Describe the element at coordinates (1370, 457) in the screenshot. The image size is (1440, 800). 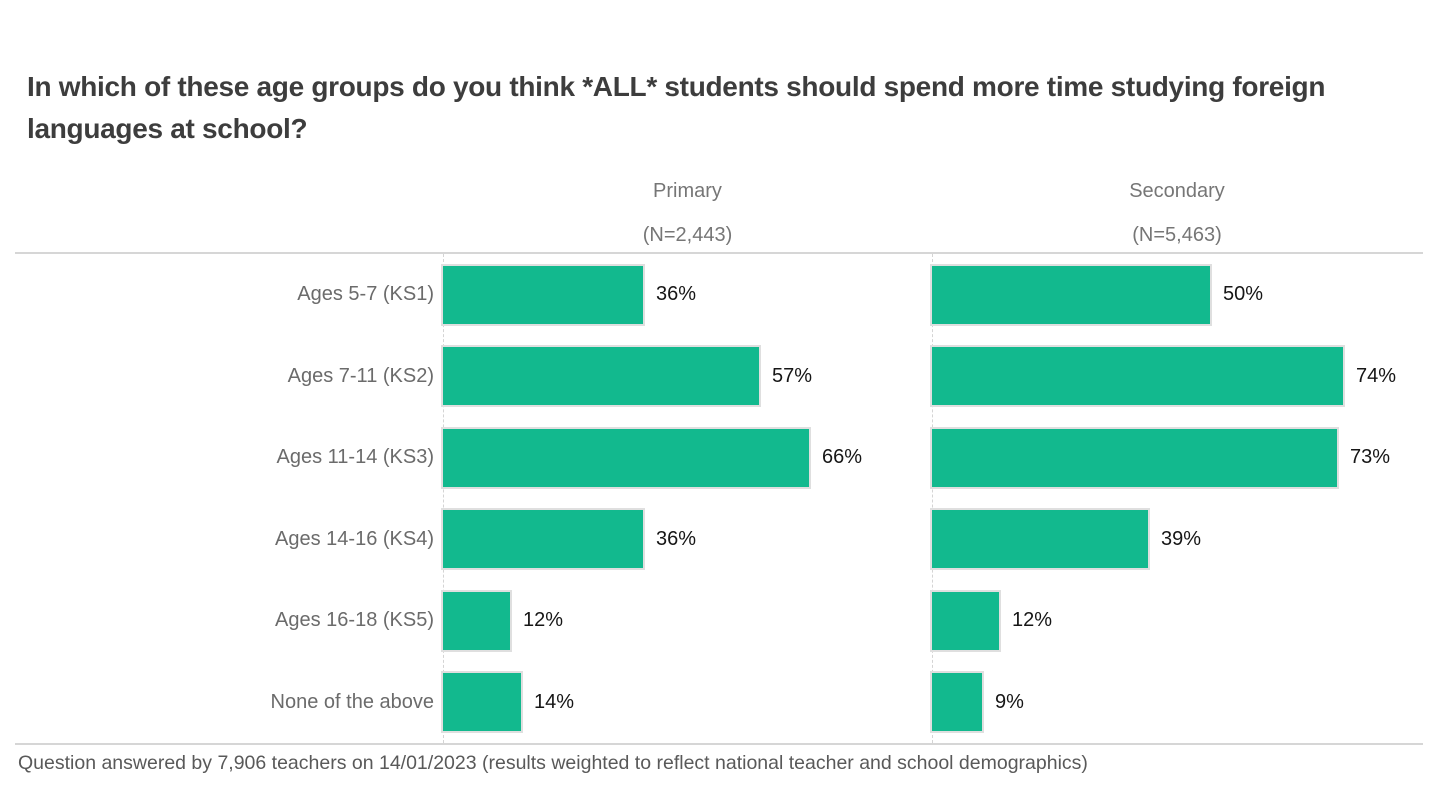
I see `secondary-value-label: 73%` at that location.